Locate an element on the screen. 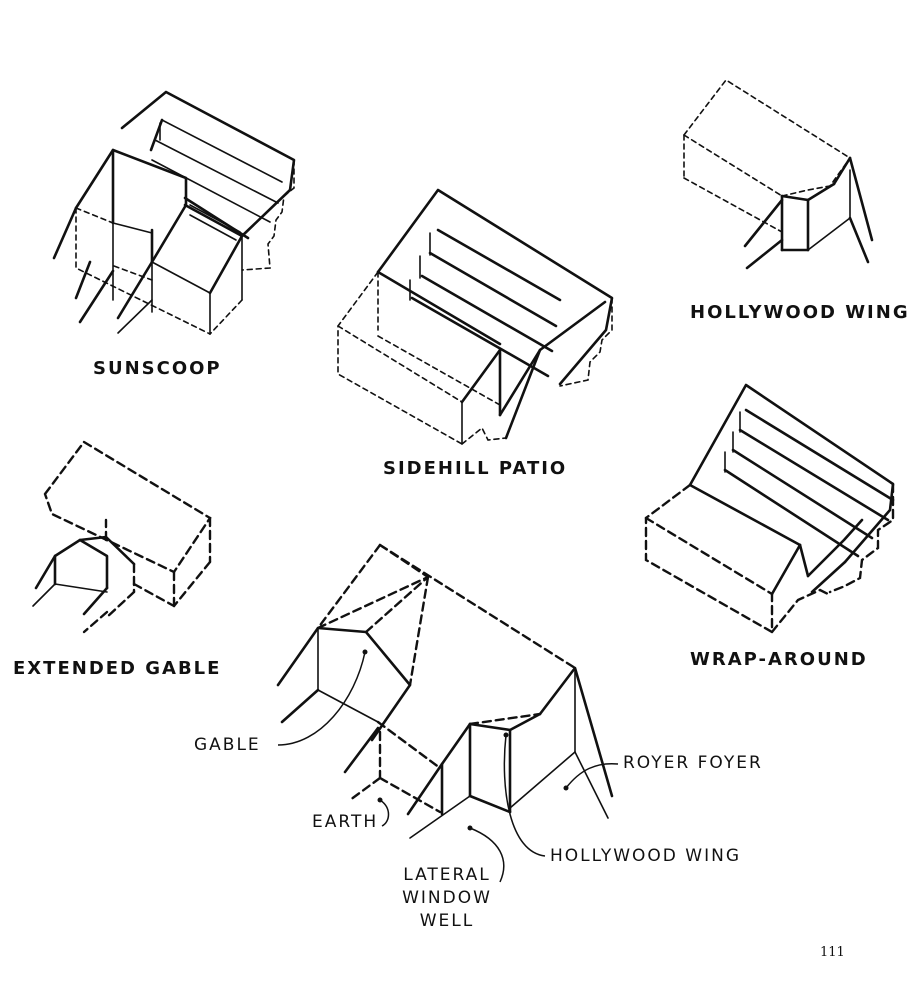  page-number: 111 is located at coordinates (832, 952).